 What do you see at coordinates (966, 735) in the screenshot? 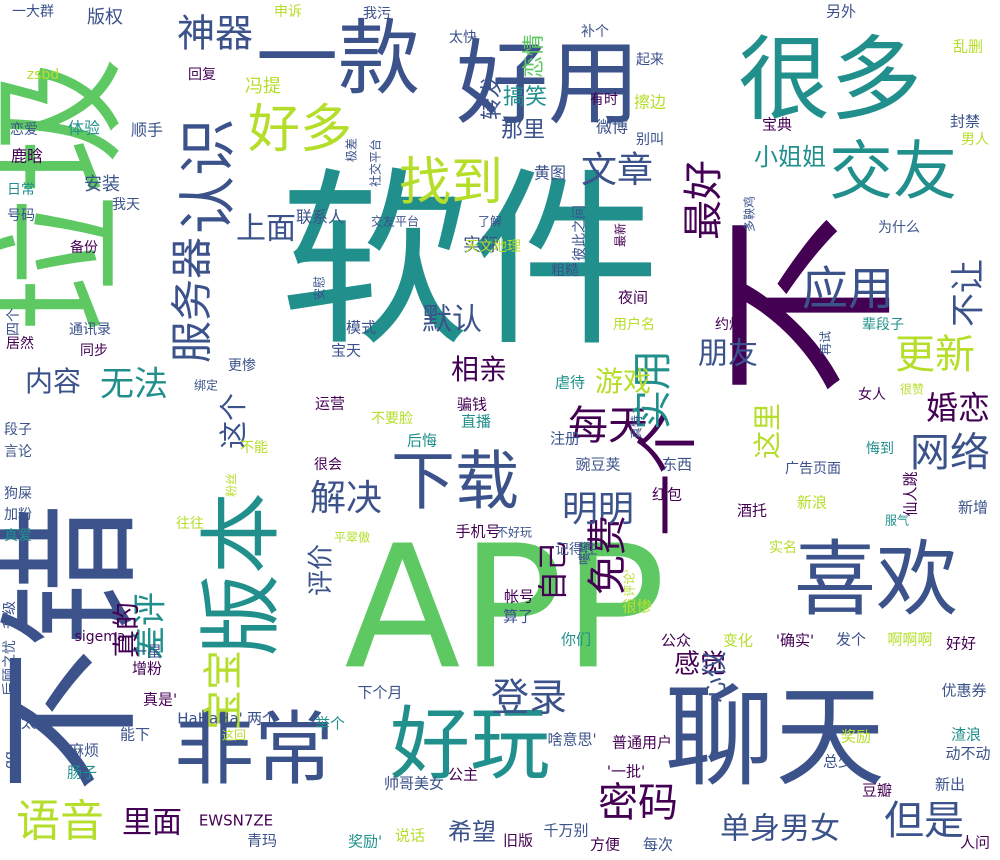
I see `word-cloud-word: 渣浪` at bounding box center [966, 735].